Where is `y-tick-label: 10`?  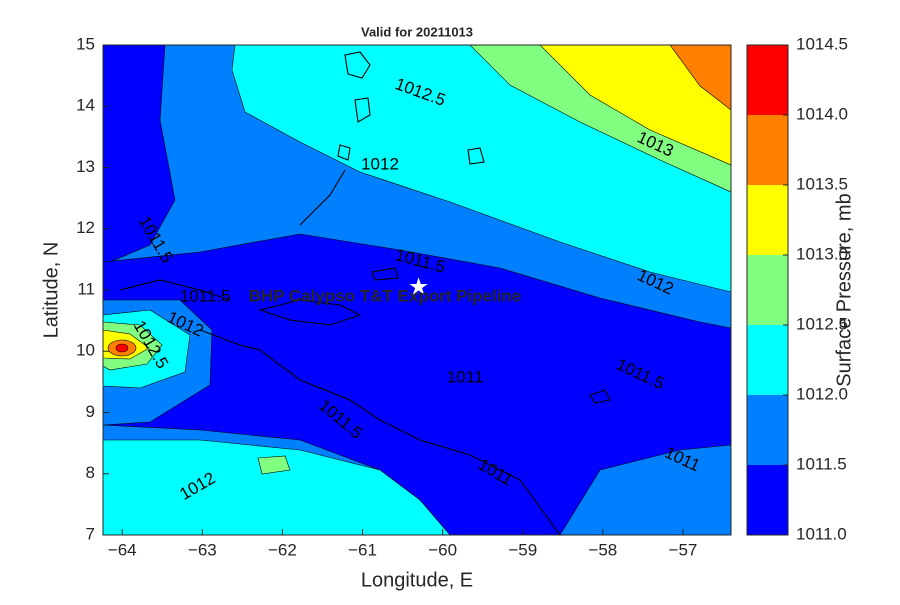
y-tick-label: 10 is located at coordinates (85, 350).